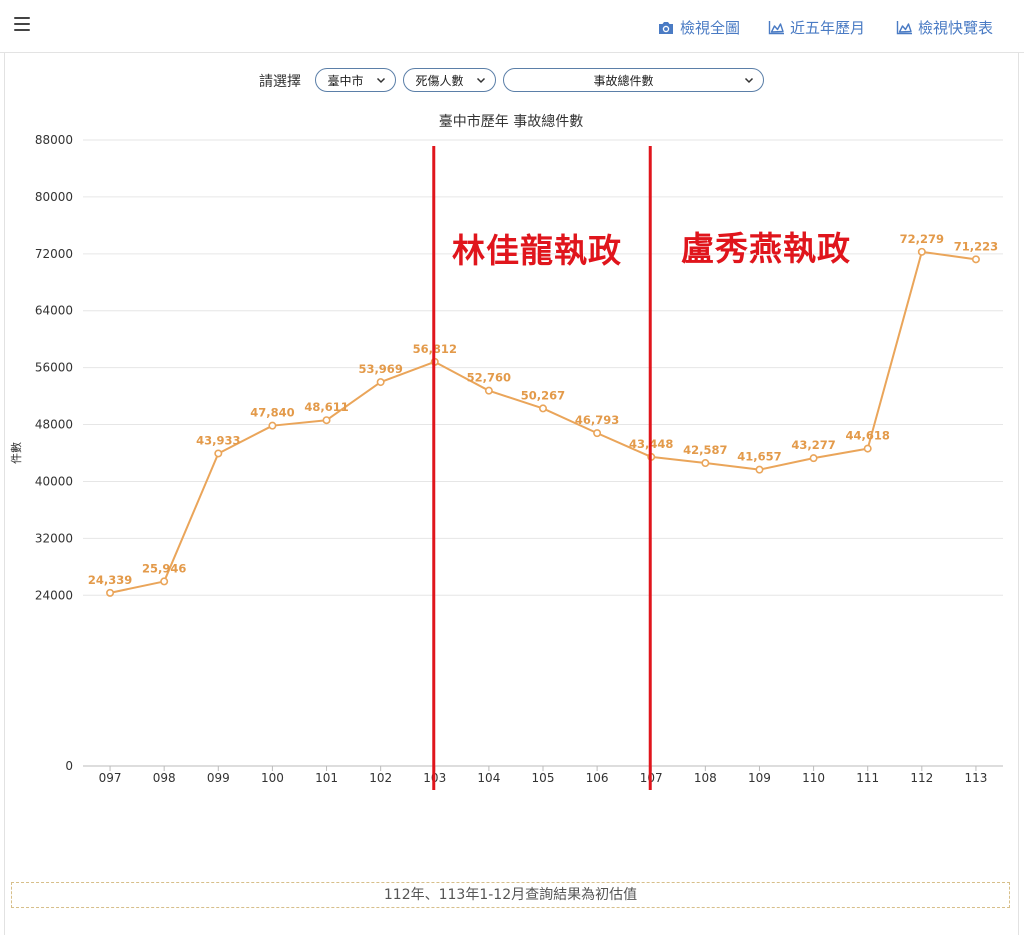 The width and height of the screenshot is (1024, 939). Describe the element at coordinates (759, 778) in the screenshot. I see `x-tick-label: 109` at that location.